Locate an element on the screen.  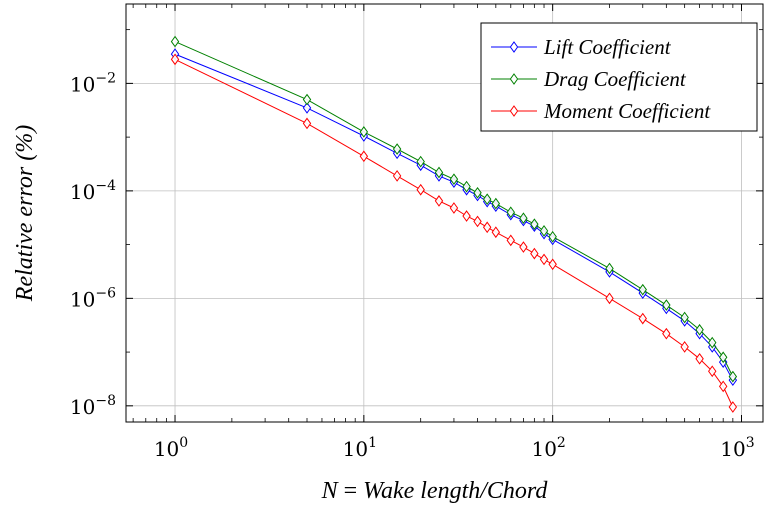
legend-entry: Lift Coefficient is located at coordinates (581, 47).